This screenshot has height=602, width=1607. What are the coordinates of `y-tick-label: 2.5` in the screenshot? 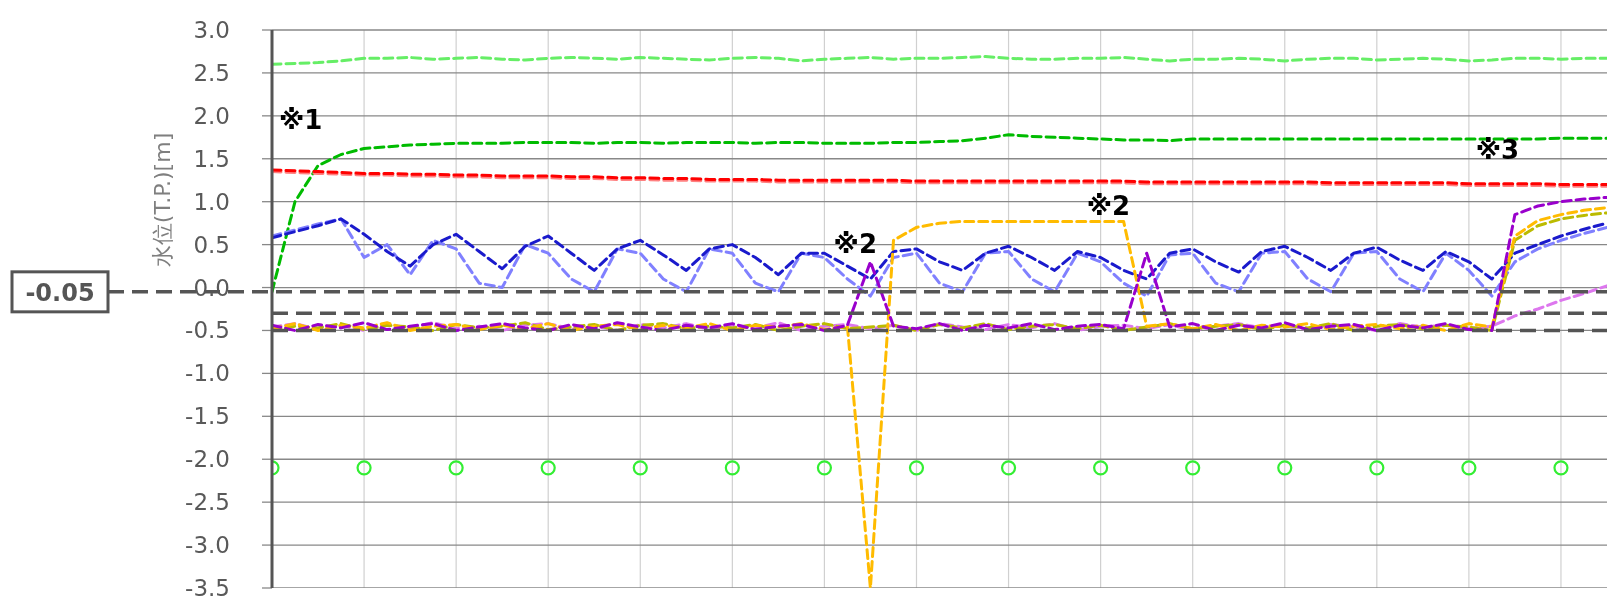 It's located at (211, 72).